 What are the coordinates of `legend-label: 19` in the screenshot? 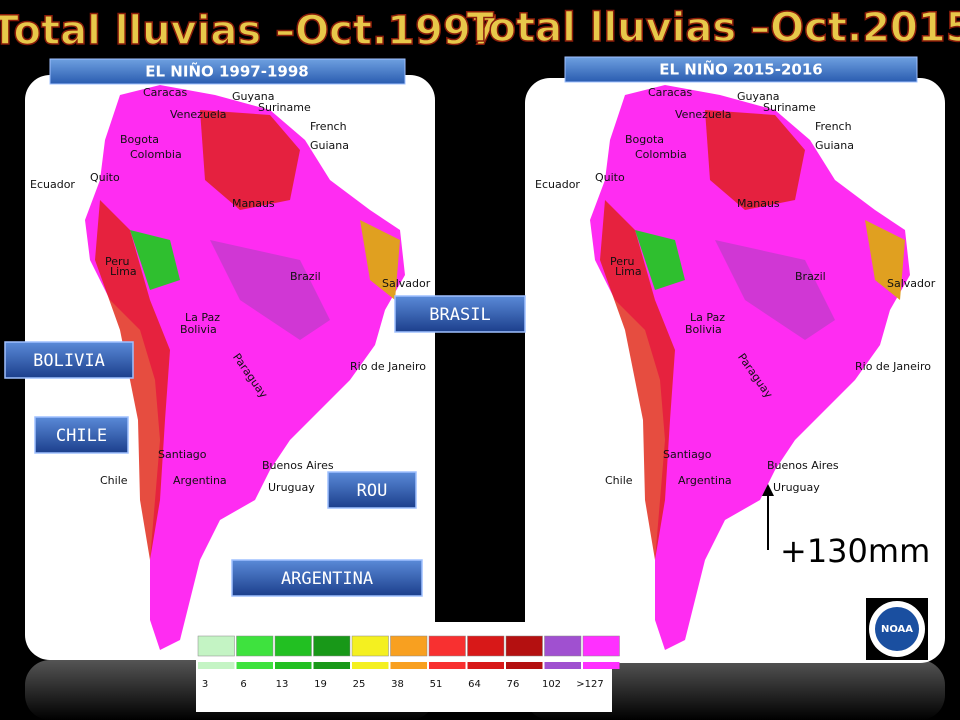 It's located at (320, 684).